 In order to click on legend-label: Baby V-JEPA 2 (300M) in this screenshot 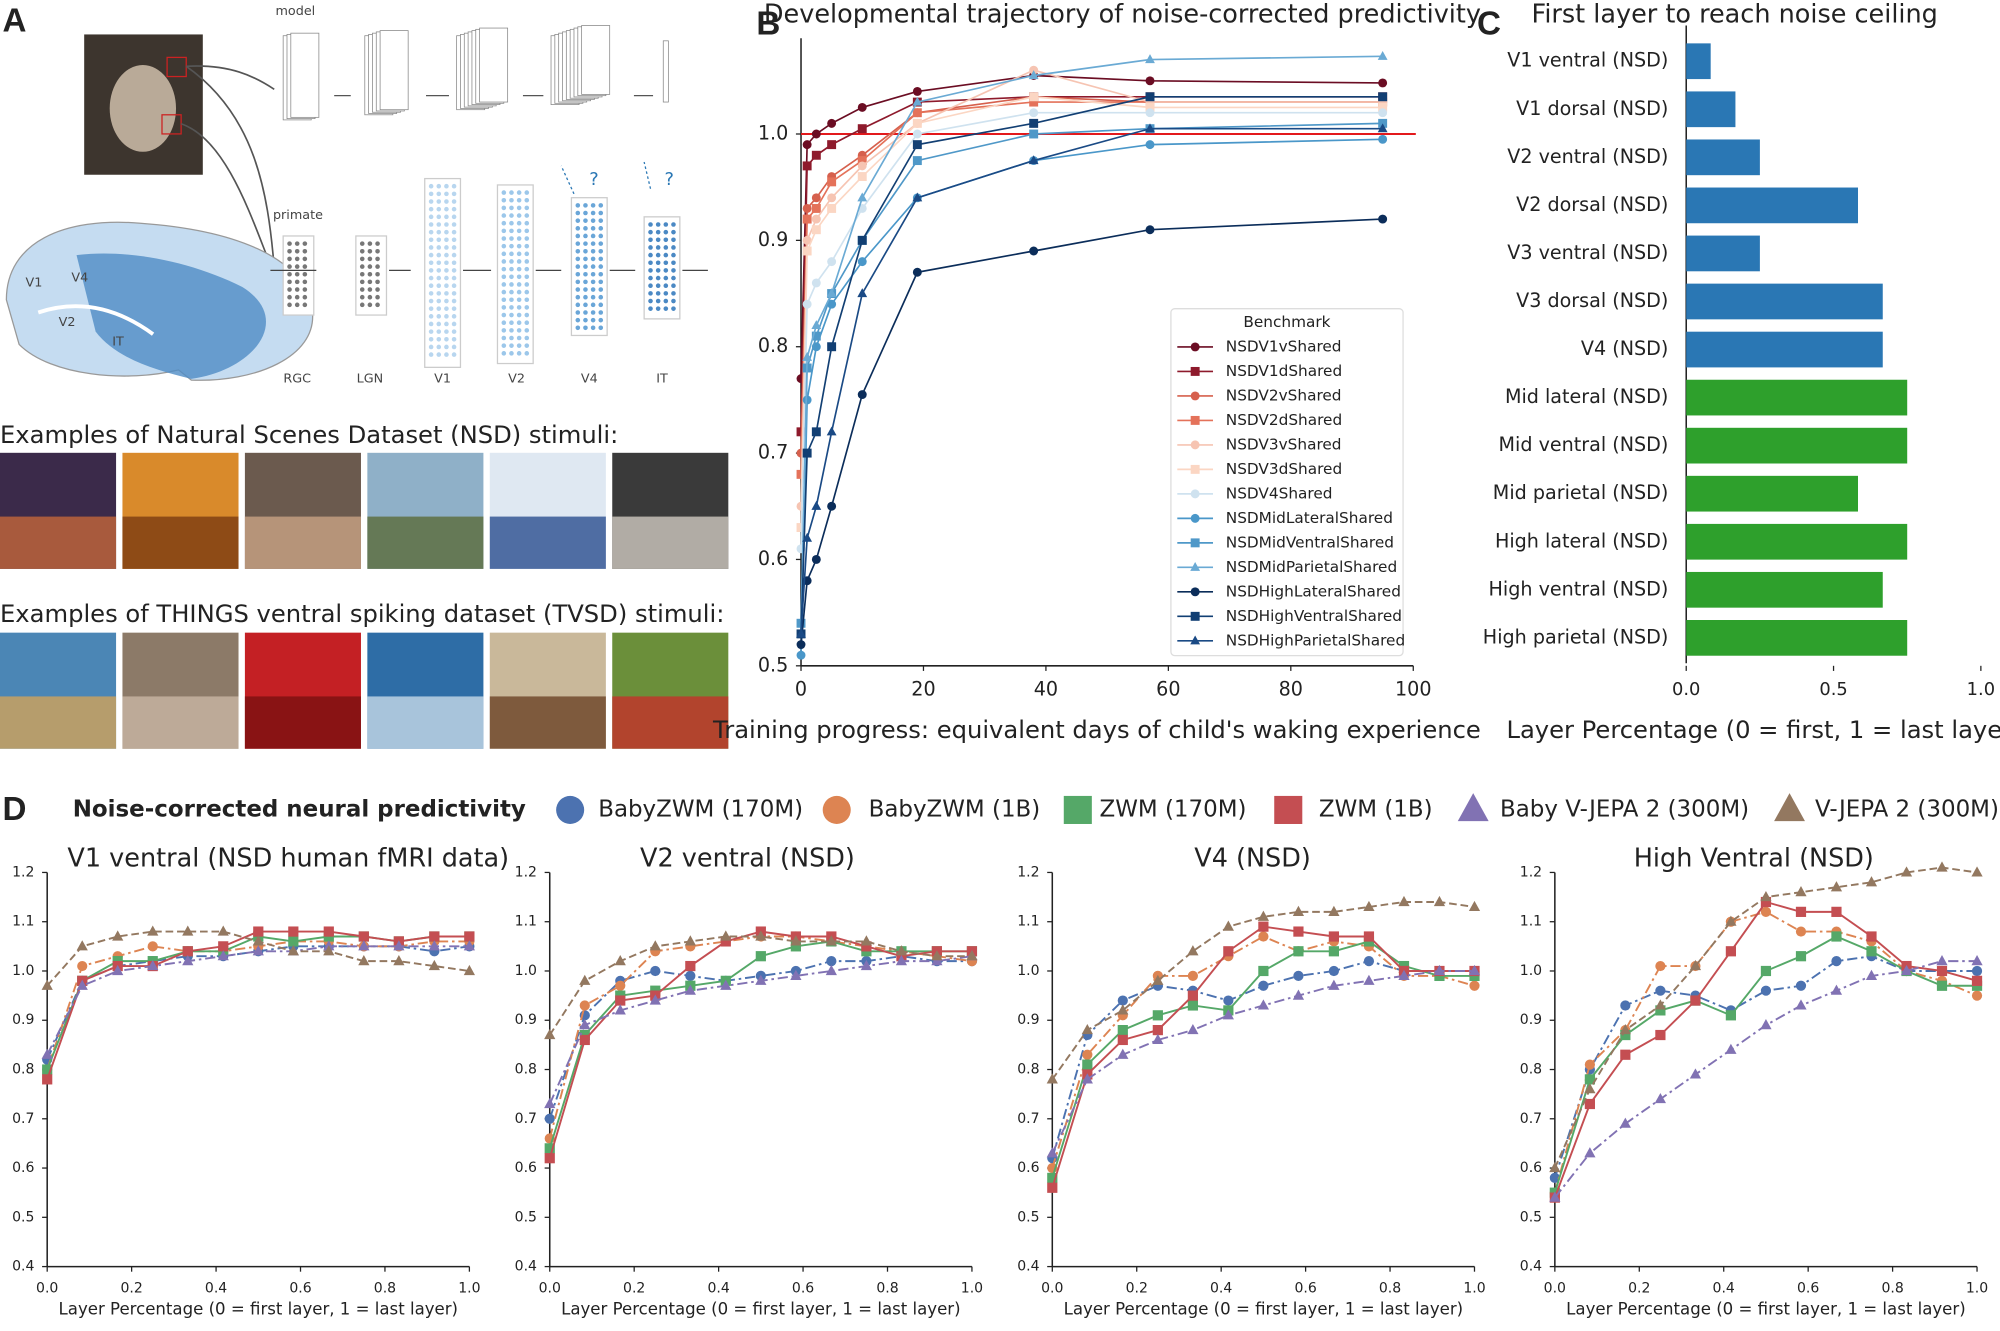, I will do `click(1624, 809)`.